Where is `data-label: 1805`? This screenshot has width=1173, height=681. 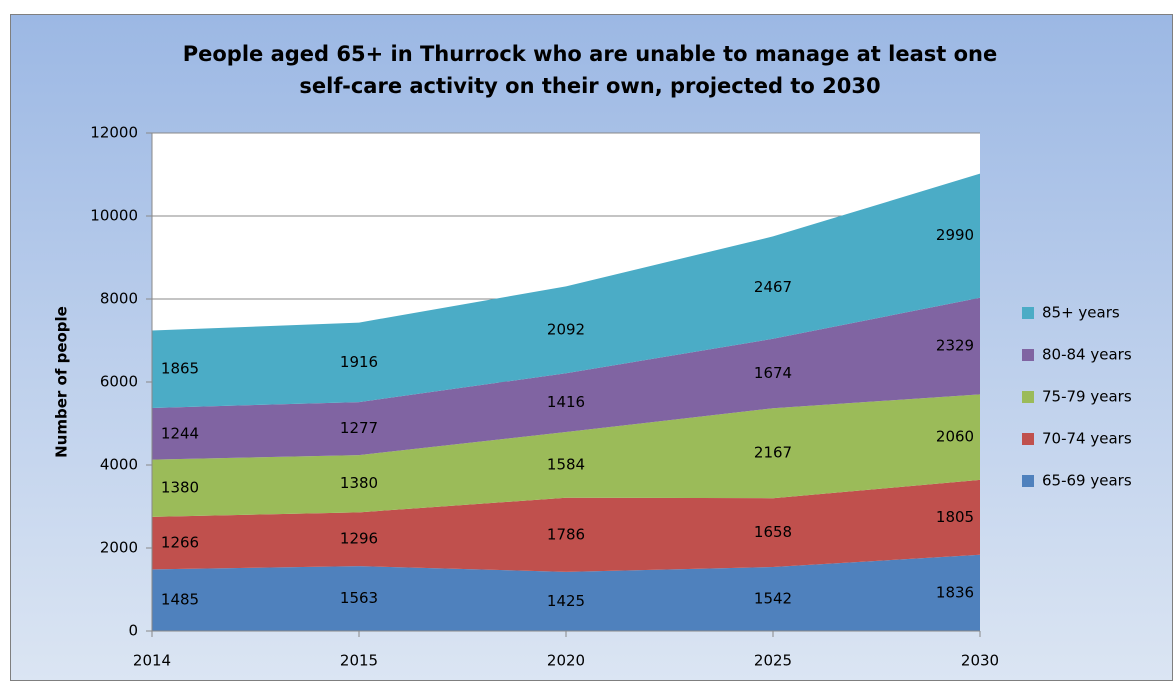
data-label: 1805 is located at coordinates (955, 517).